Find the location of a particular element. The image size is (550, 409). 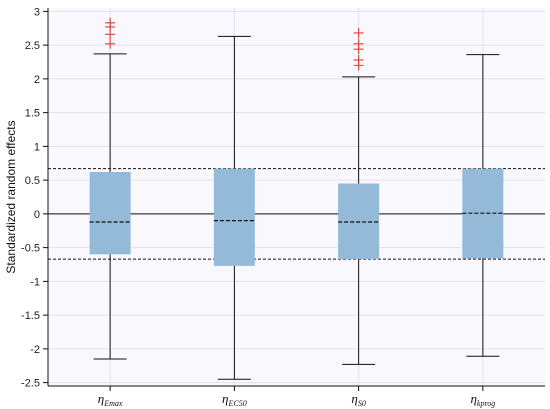

box-kprog is located at coordinates (483, 205).